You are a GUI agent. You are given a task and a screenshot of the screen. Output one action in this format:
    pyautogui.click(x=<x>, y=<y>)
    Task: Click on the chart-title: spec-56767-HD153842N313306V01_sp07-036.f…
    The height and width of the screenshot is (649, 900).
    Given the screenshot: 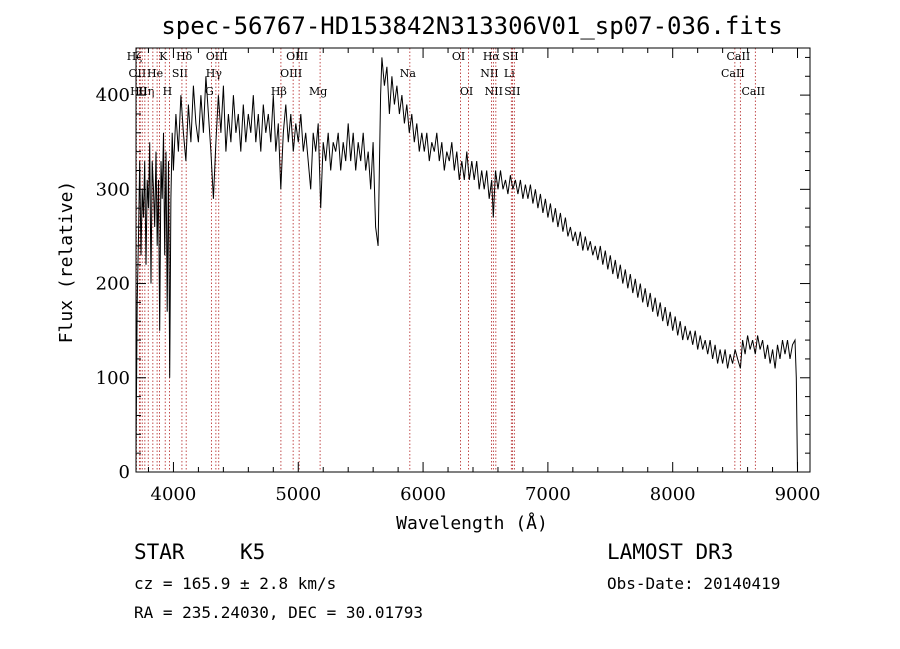 What is the action you would take?
    pyautogui.click(x=471, y=26)
    